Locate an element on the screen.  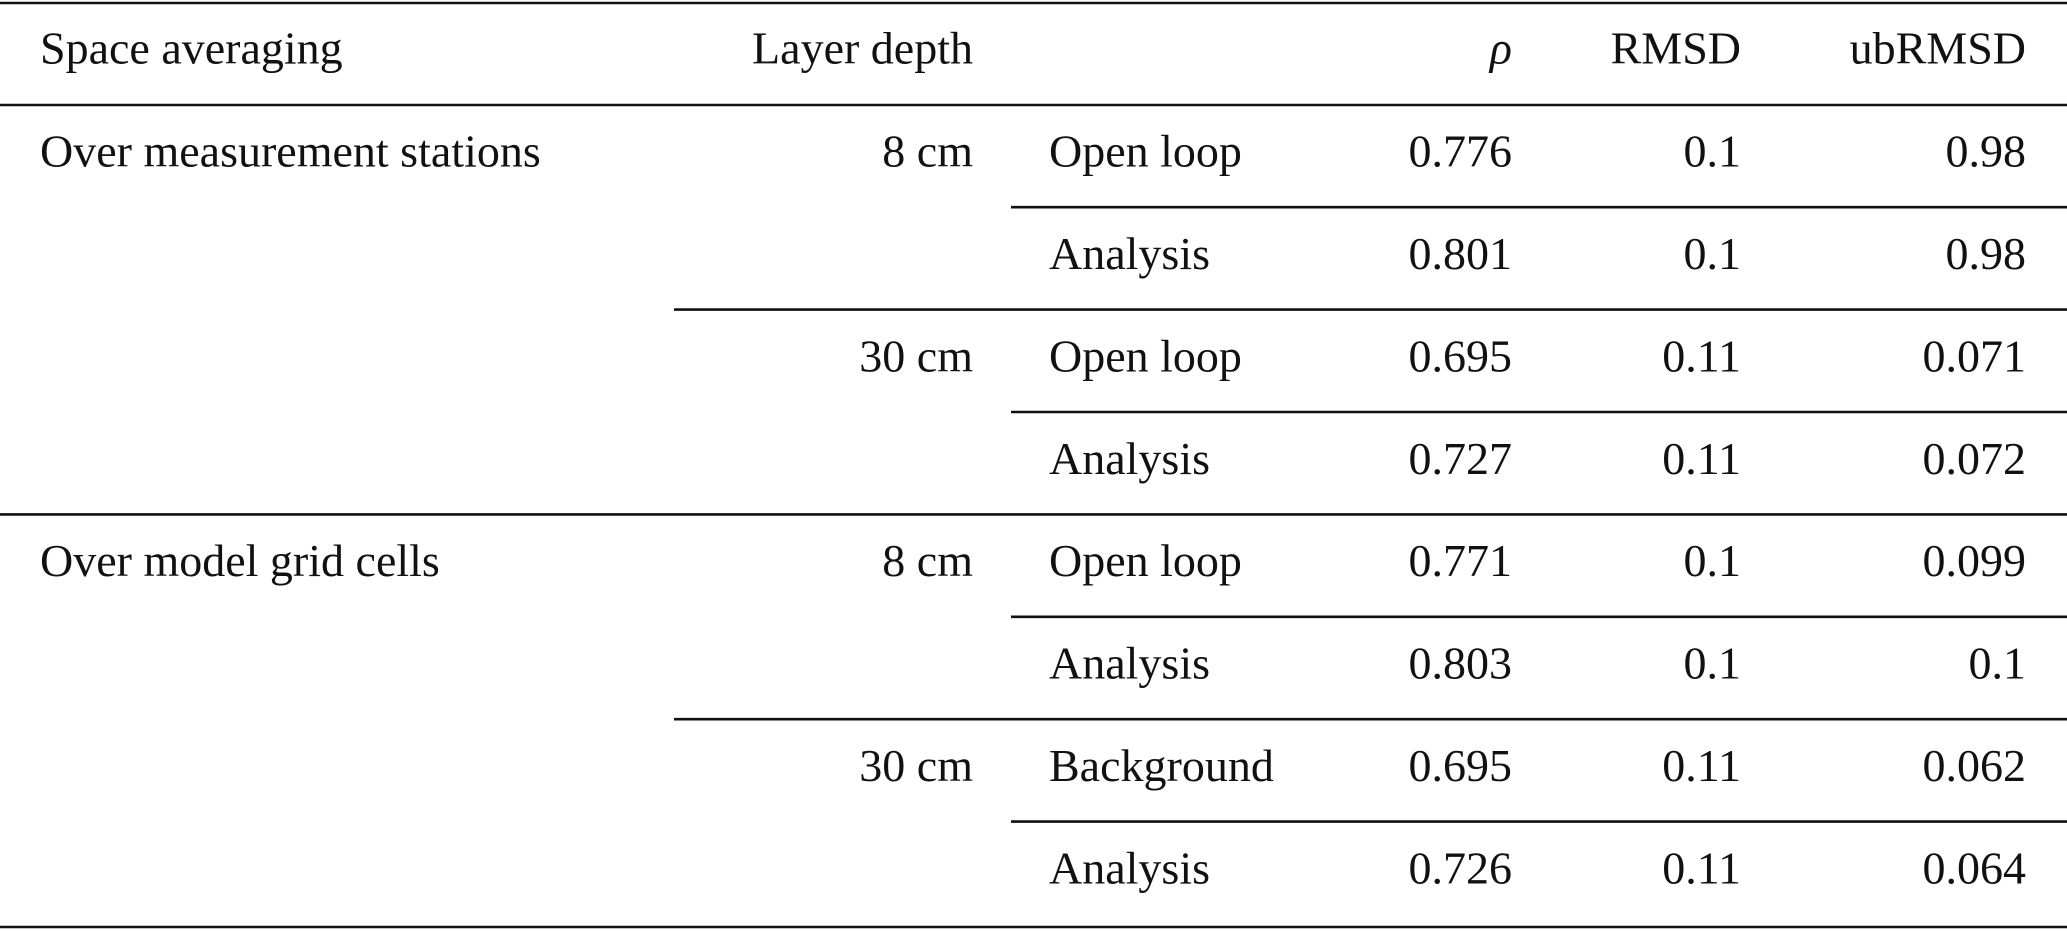
space-cell: Over measurement stations is located at coordinates (290, 151).